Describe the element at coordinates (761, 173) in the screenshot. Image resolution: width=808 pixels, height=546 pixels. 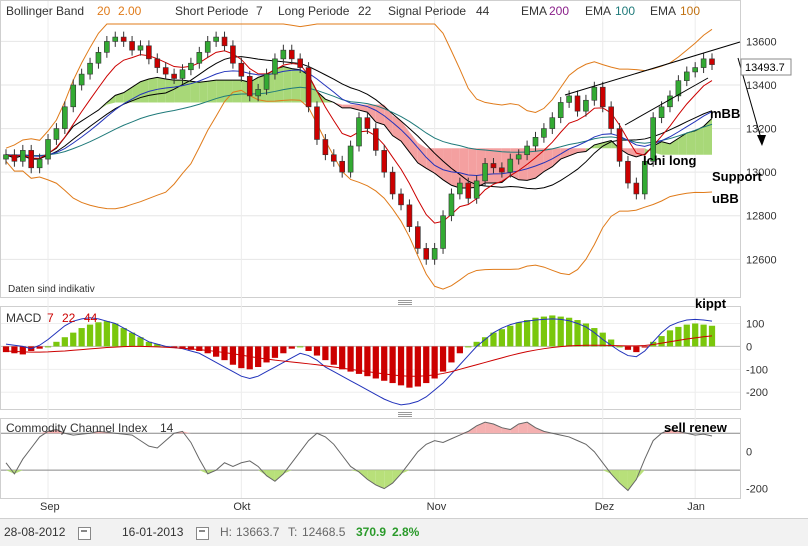
I see `price-tick-label: 13000` at that location.